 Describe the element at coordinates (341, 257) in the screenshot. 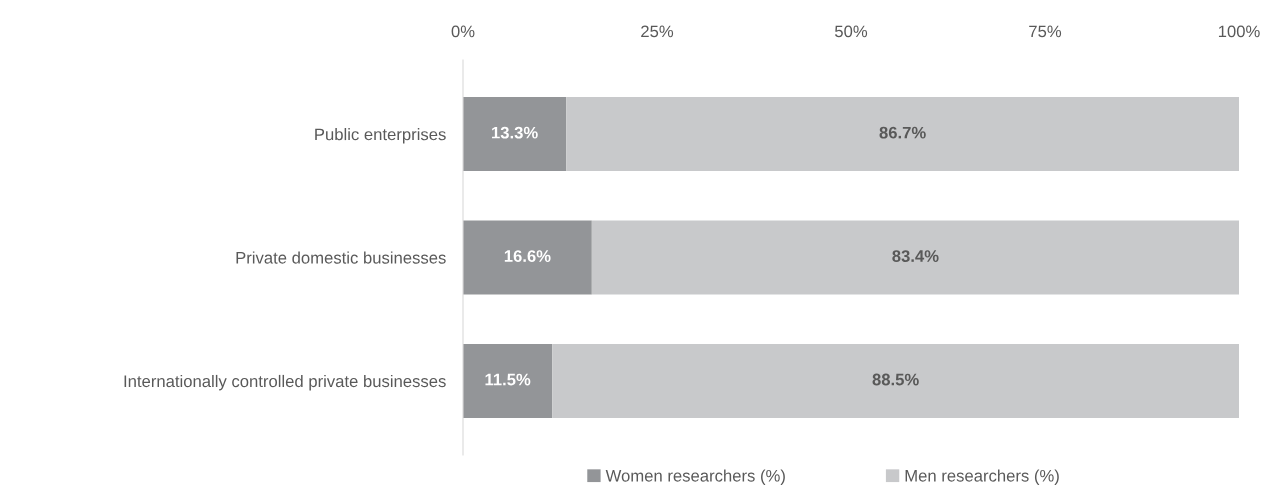

I see `y-tick-label: Private domestic businesses` at that location.